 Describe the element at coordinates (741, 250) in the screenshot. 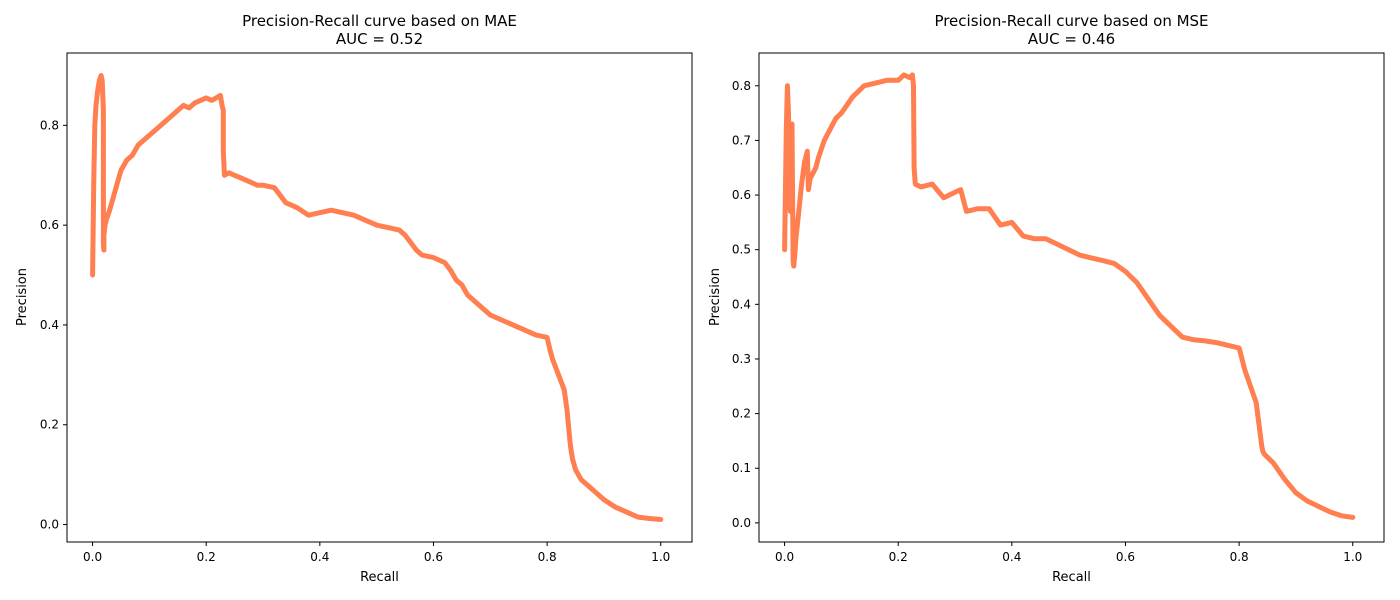

I see `y-tick-label: 0.5` at that location.